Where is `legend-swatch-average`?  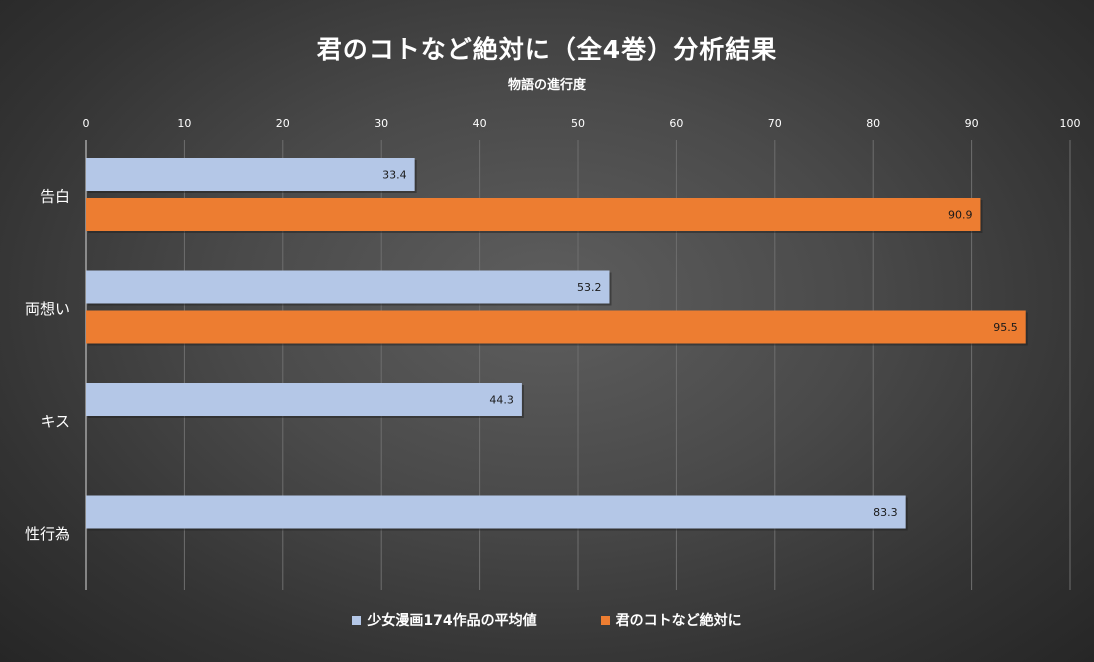
legend-swatch-average is located at coordinates (357, 620).